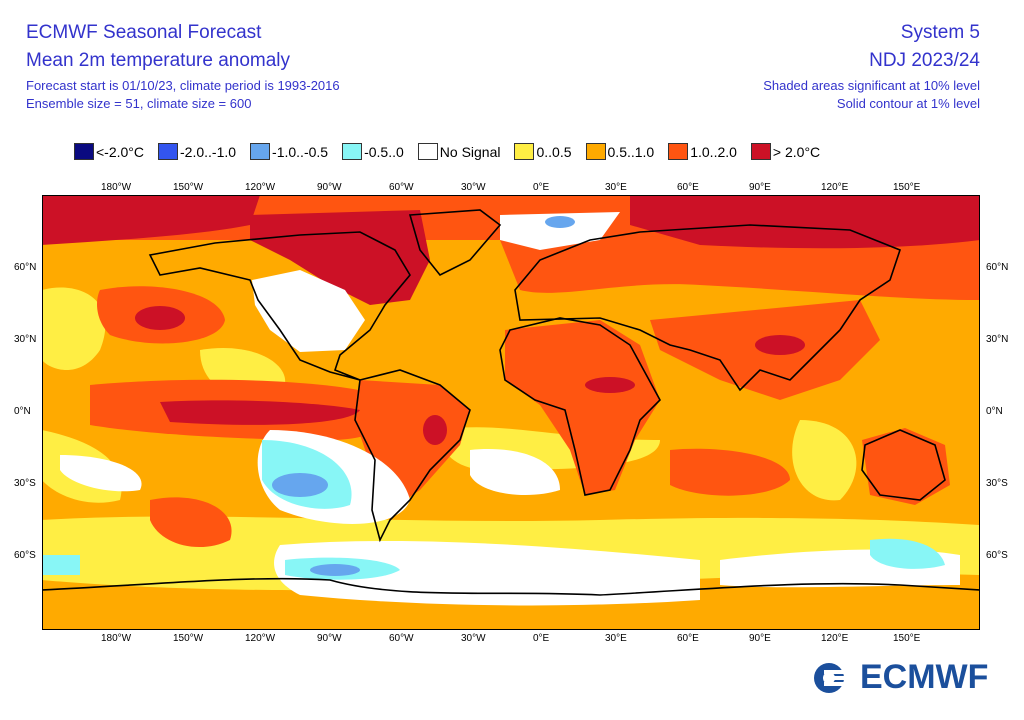  I want to click on legend-item: -0.5..0, so click(373, 151).